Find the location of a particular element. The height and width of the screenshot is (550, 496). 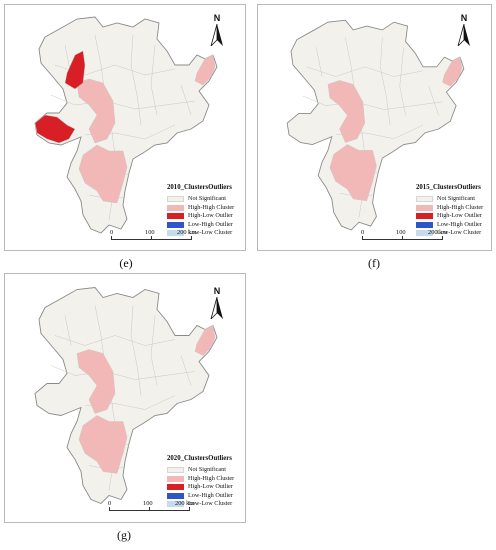

region-hl-north is located at coordinates (75, 70).